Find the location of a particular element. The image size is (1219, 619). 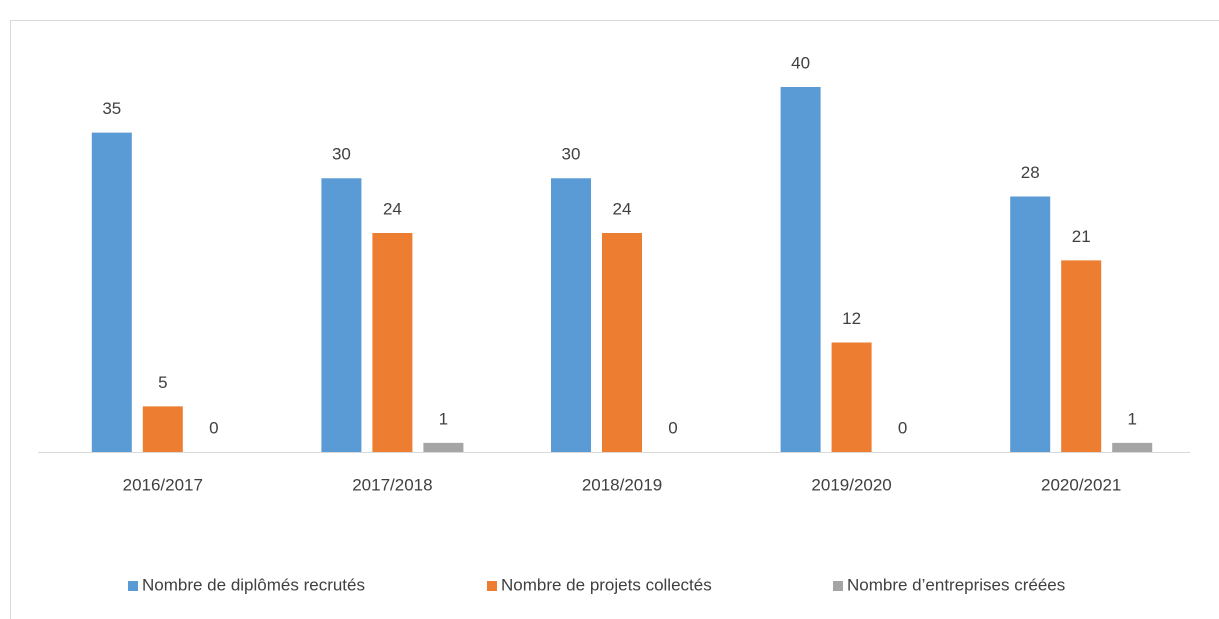

legend-label: Nombre de diplômés recrutés is located at coordinates (253, 584).